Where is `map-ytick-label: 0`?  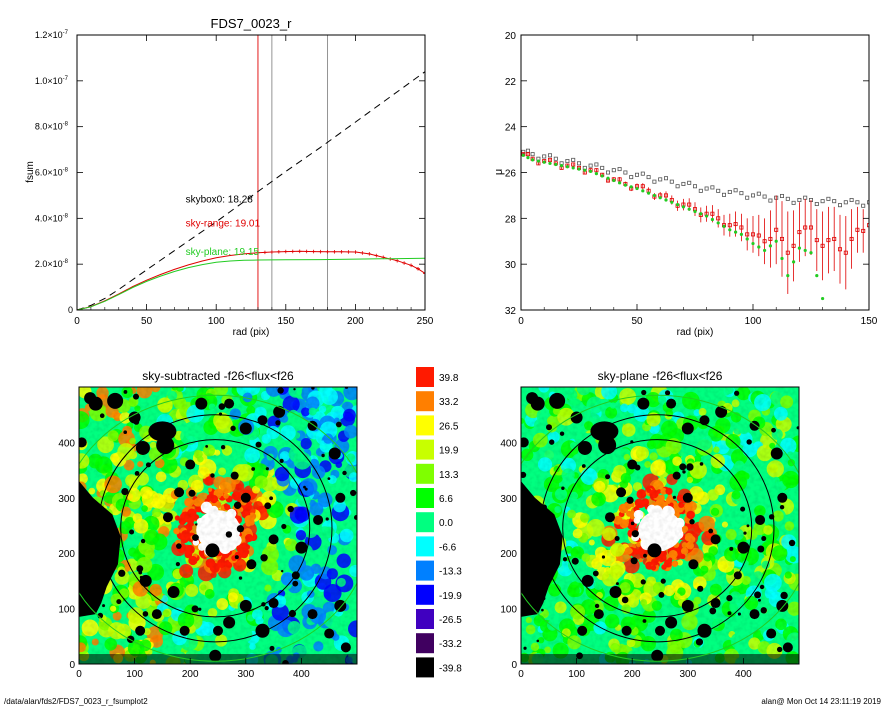
map-ytick-label: 0 is located at coordinates (514, 665).